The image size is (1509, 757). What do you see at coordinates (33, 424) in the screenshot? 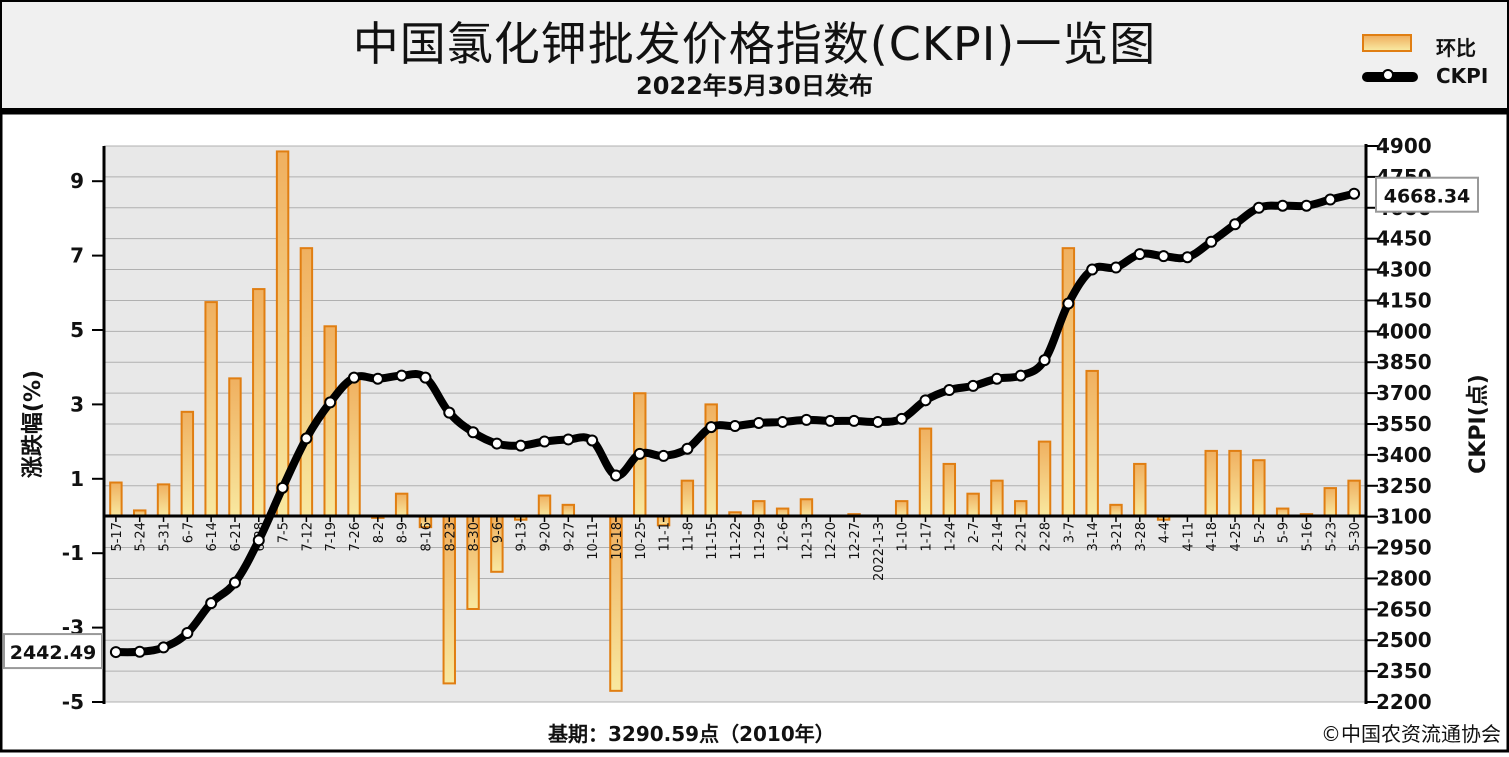
I see `left-axis-title: 涨跌幅(%)` at bounding box center [33, 424].